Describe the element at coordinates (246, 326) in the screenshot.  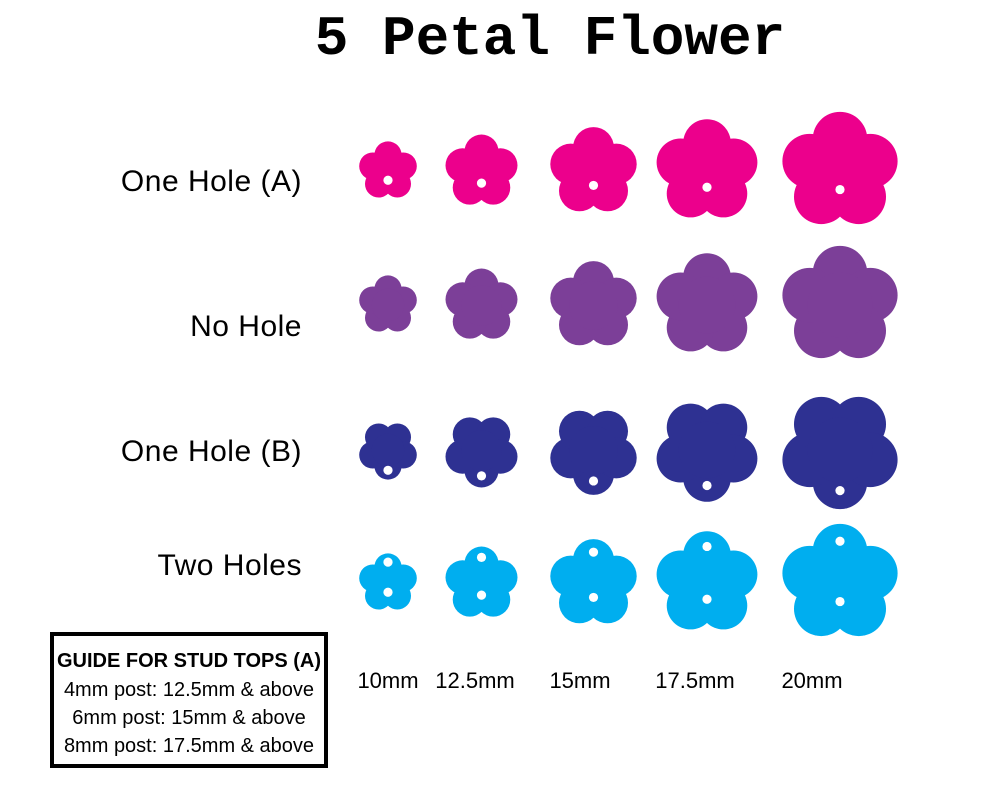
I see `row-label-no-hole: No Hole` at that location.